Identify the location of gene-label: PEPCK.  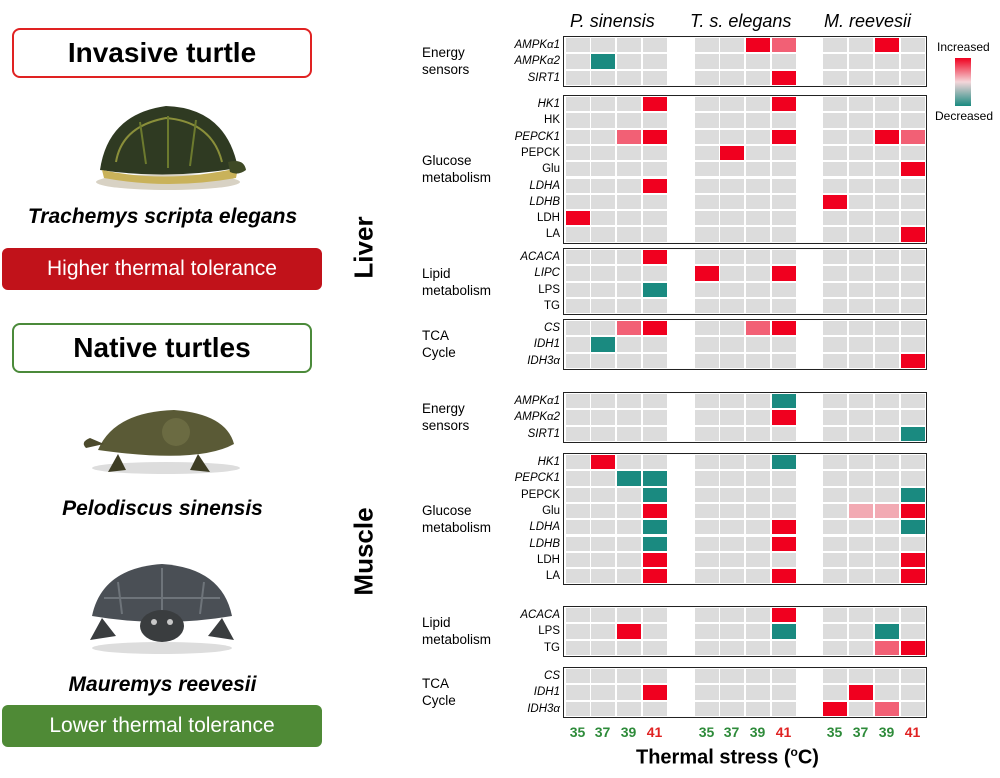
(540, 494).